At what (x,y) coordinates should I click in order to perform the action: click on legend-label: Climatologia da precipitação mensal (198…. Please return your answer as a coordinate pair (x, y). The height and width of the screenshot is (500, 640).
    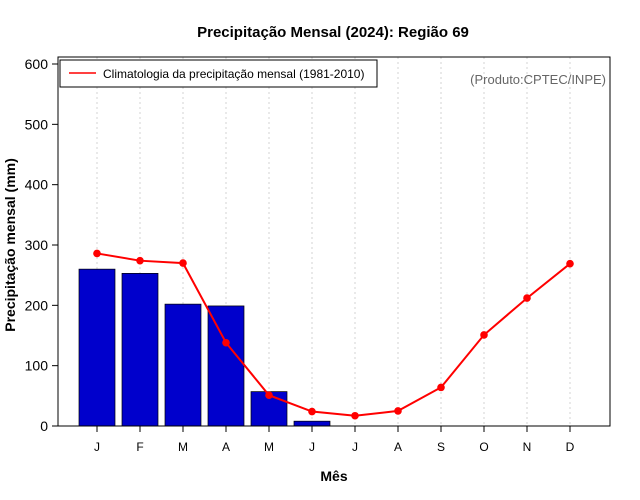
    Looking at the image, I should click on (233, 74).